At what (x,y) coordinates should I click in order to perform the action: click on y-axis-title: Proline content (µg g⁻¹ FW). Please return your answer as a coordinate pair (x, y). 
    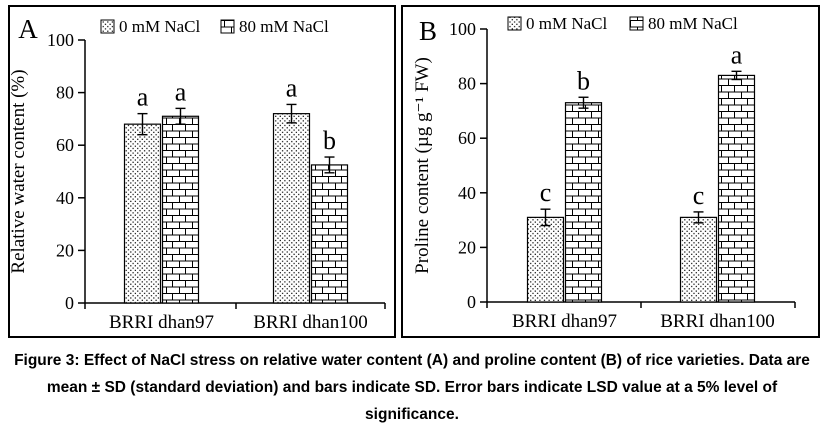
    Looking at the image, I should click on (422, 165).